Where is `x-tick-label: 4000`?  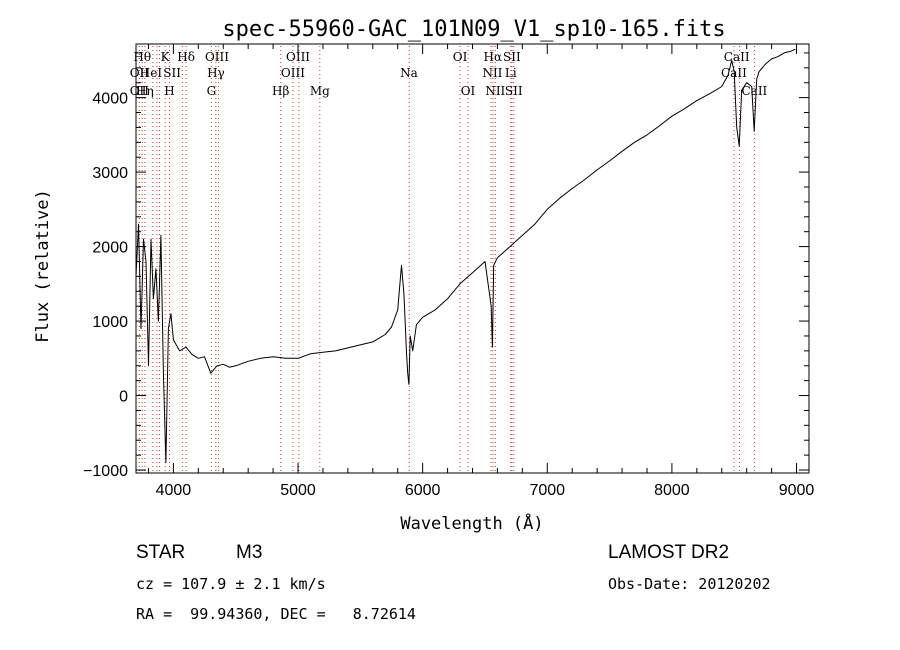
x-tick-label: 4000 is located at coordinates (174, 490).